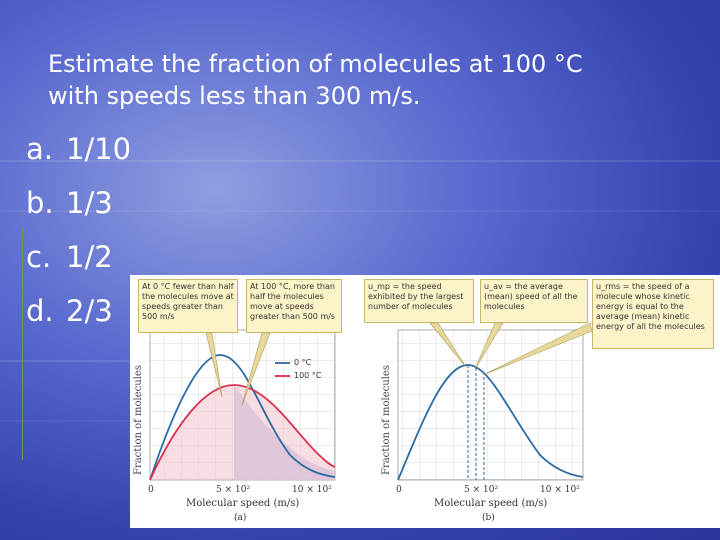 This screenshot has width=720, height=540. What do you see at coordinates (386, 420) in the screenshot?
I see `y-axis-label-b: Fraction of molecules` at bounding box center [386, 420].